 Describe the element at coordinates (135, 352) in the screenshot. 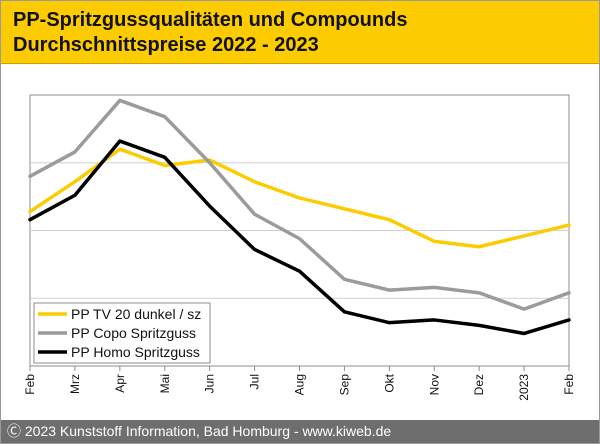

I see `legend-label-3: PP Homo Spritzguss` at that location.